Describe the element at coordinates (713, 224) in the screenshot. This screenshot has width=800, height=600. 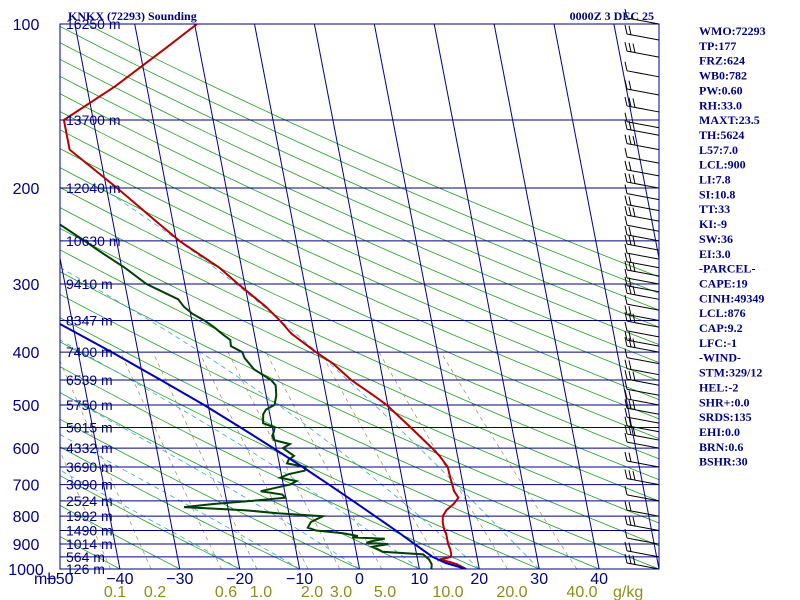
I see `sounding-index-item: KI:-9` at that location.